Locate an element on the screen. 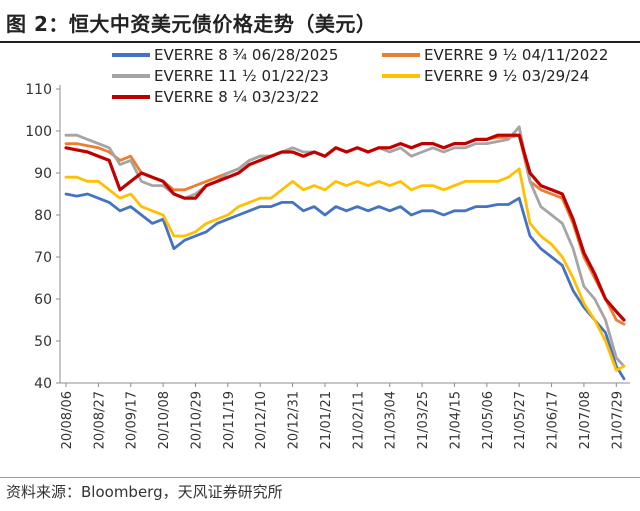 The width and height of the screenshot is (640, 511). legend-label-3: EVERRE 11 ½ 01/22/23 is located at coordinates (241, 76).